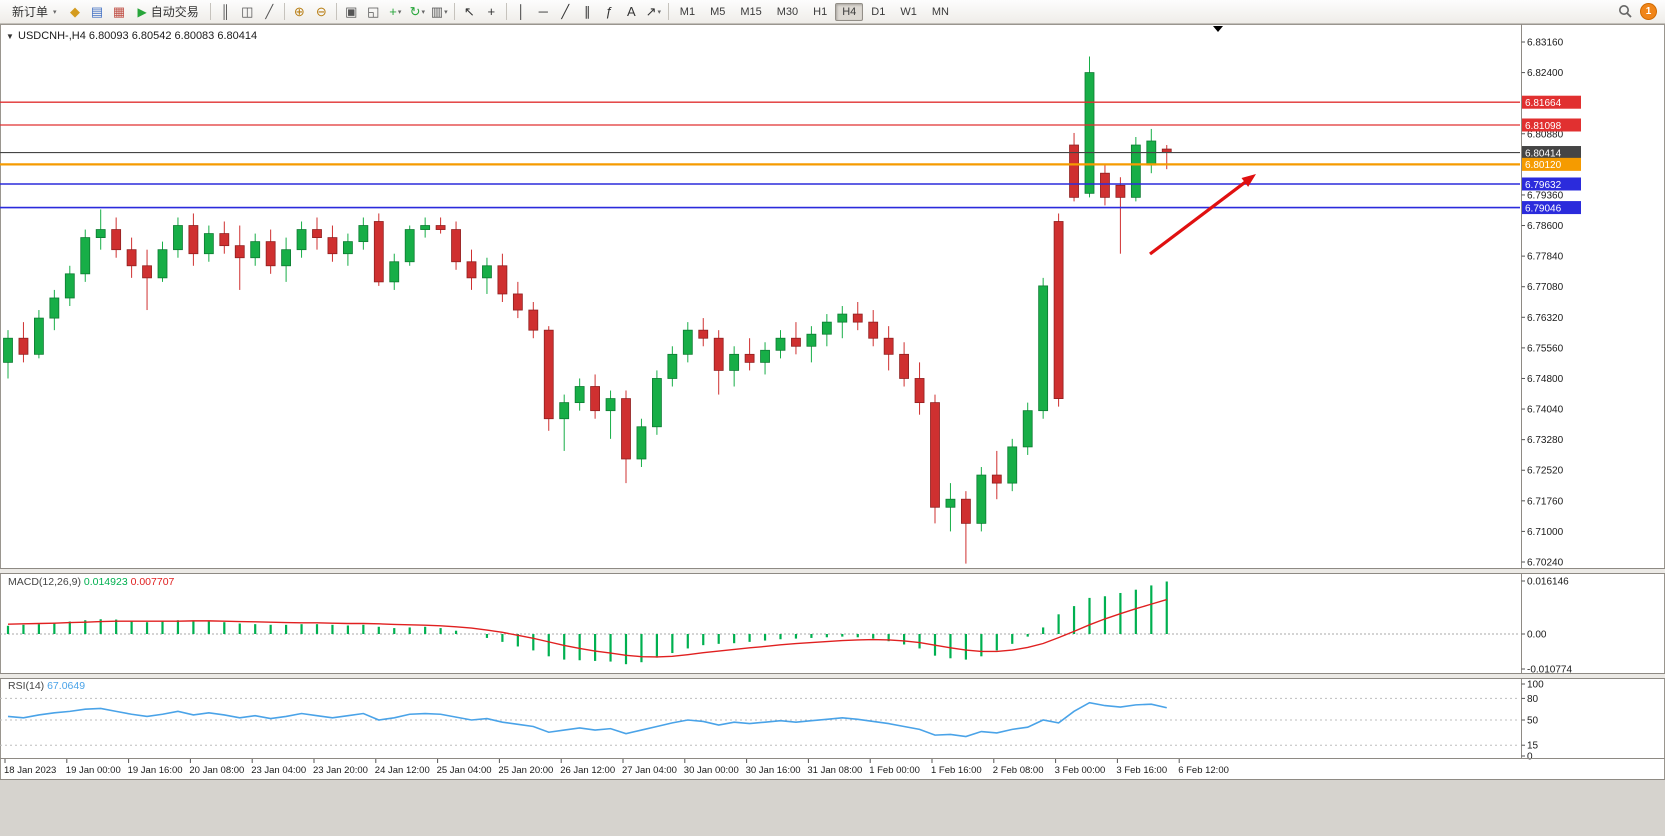  I want to click on svg-text: 6.80120, so click(1543, 165).